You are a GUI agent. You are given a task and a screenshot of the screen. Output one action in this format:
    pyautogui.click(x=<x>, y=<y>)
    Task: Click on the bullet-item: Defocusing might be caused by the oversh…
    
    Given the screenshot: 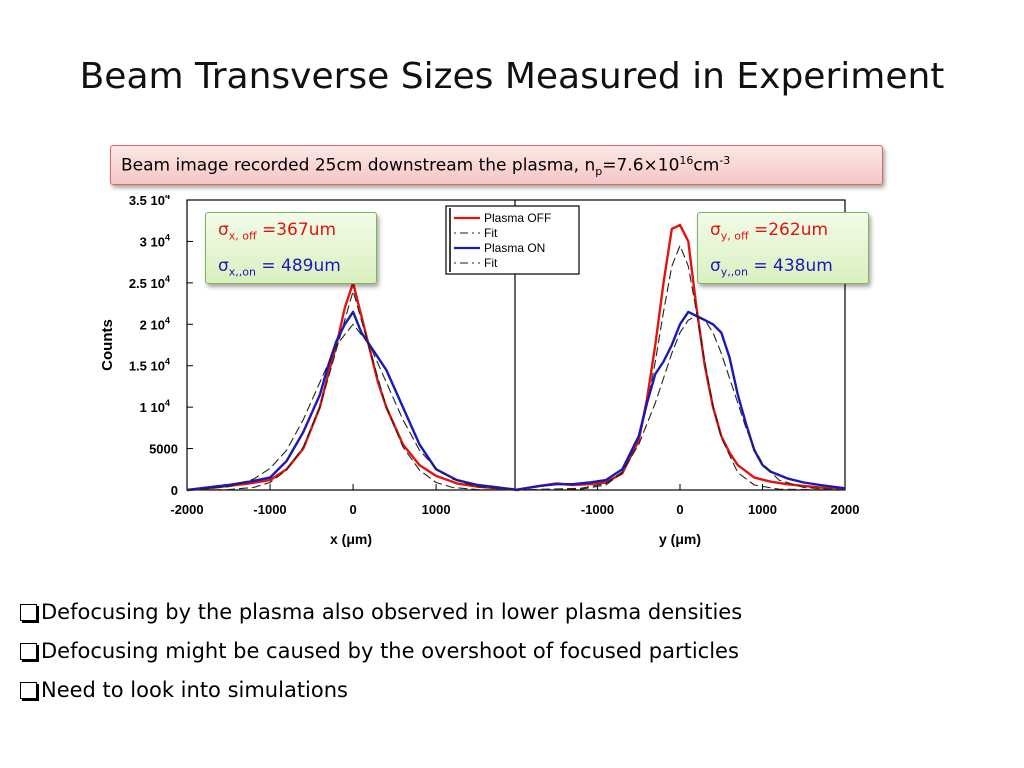 What is the action you would take?
    pyautogui.click(x=381, y=650)
    